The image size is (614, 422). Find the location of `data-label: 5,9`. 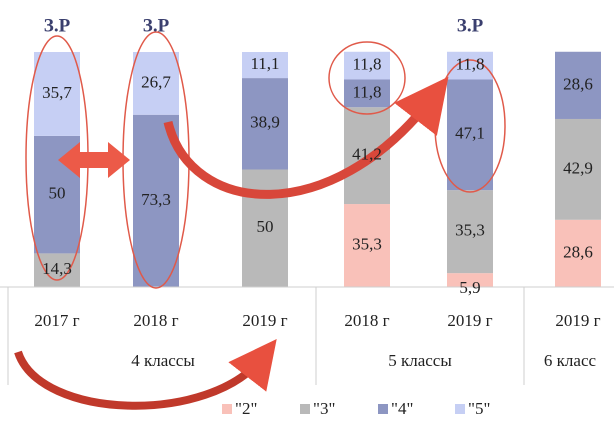

data-label: 5,9 is located at coordinates (469, 287).